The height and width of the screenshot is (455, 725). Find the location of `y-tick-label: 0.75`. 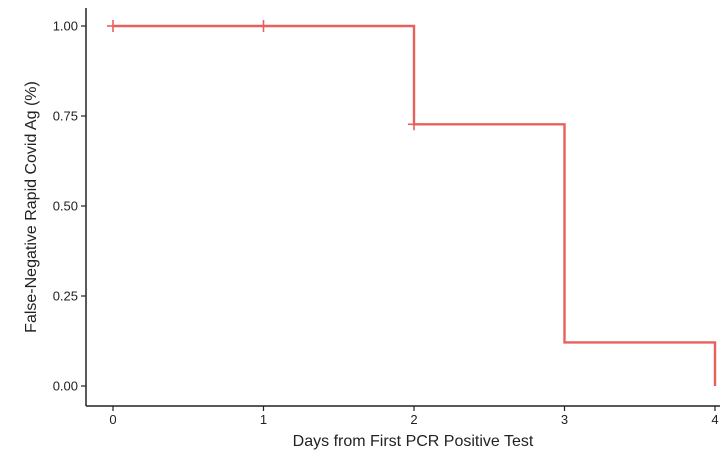

y-tick-label: 0.75 is located at coordinates (65, 116).